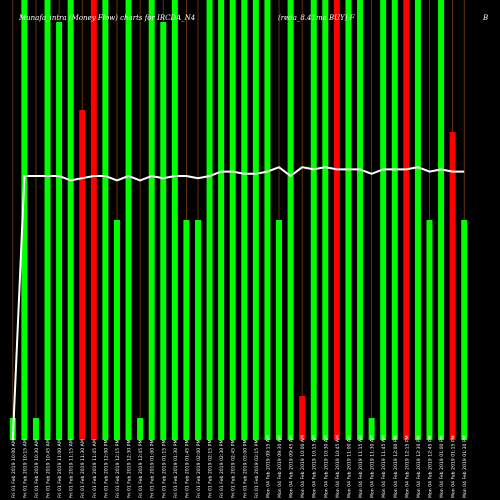  I want to click on x-tick-label: Mon 04 Feb 2019 09:30 AM, so click(280, 466).